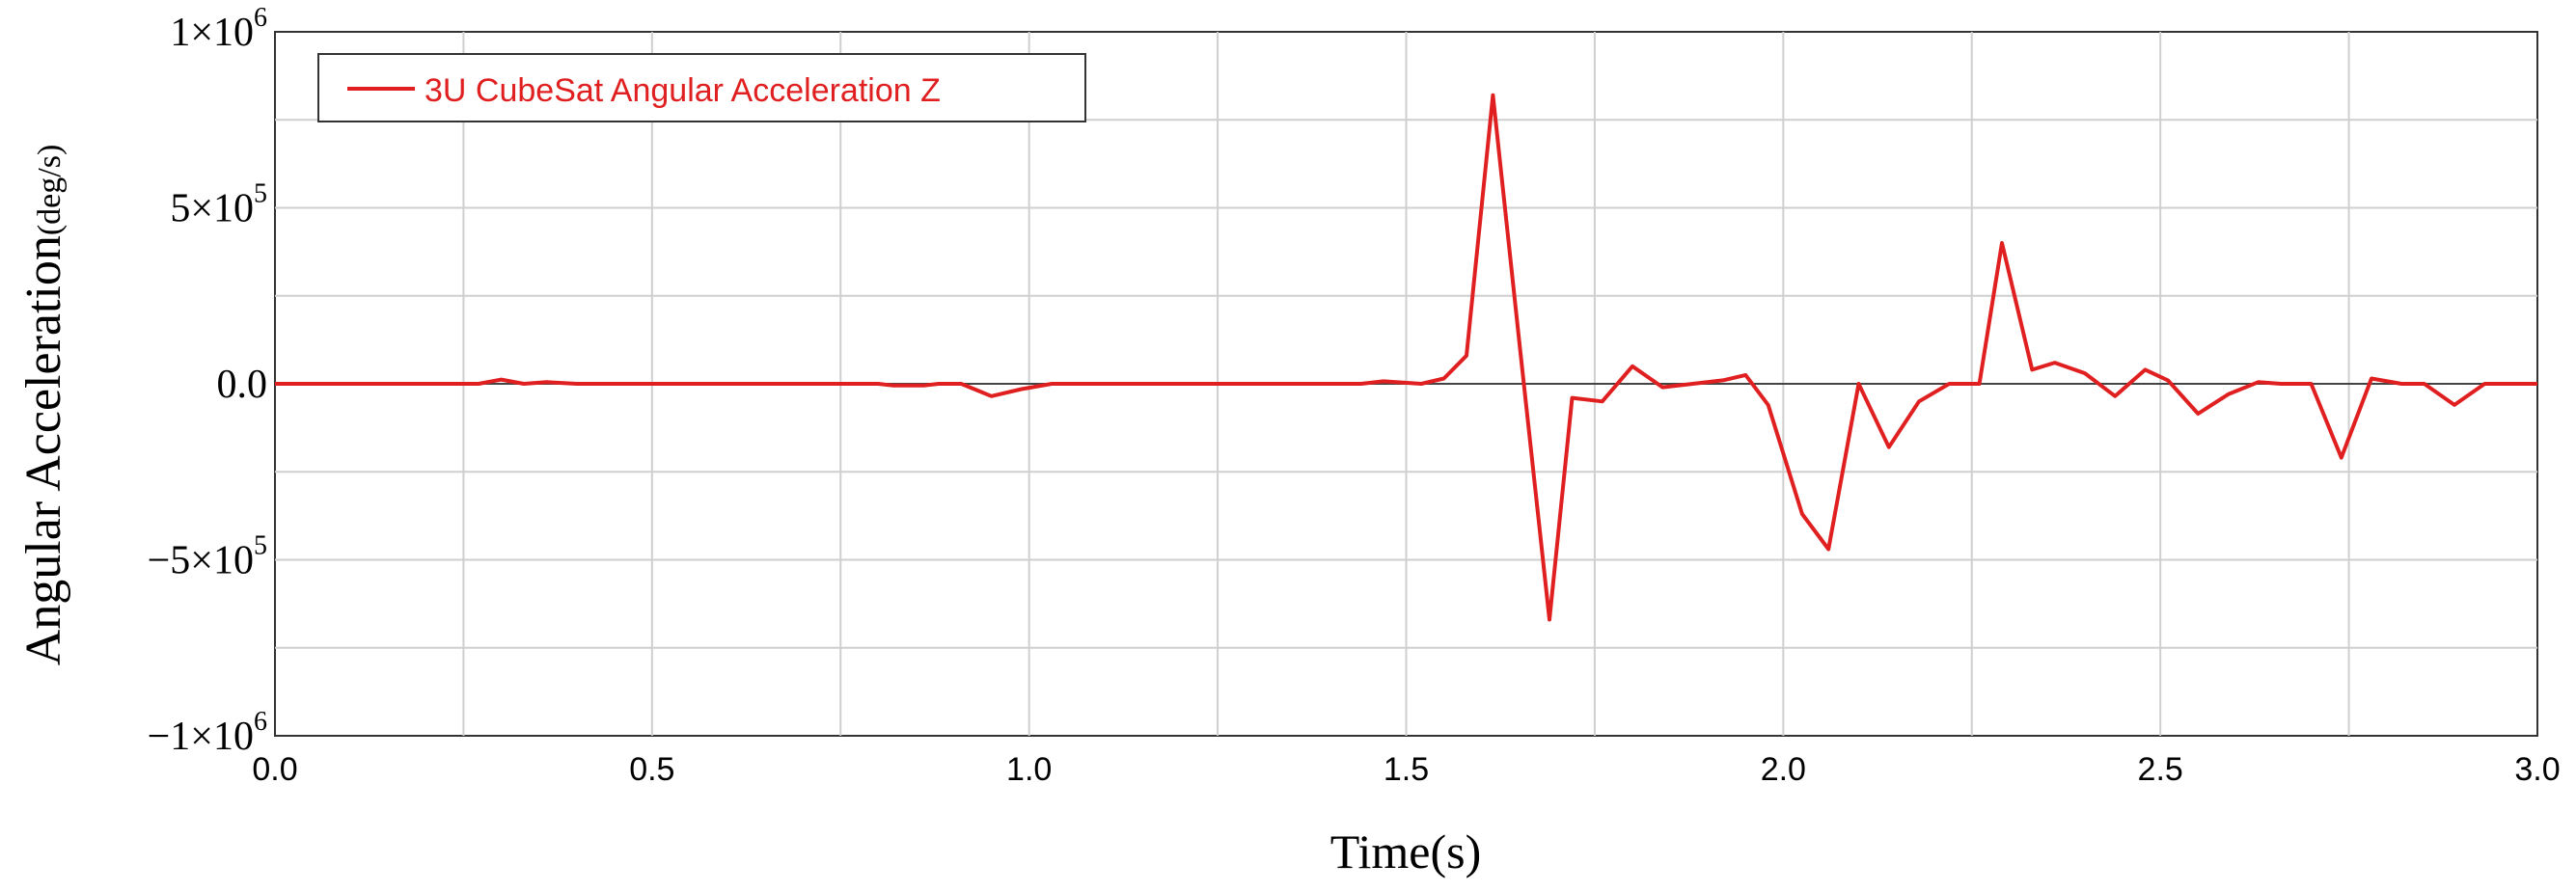 This screenshot has width=2576, height=892. Describe the element at coordinates (683, 90) in the screenshot. I see `legend-label: 3U CubeSat Angular Acceleration Z` at that location.